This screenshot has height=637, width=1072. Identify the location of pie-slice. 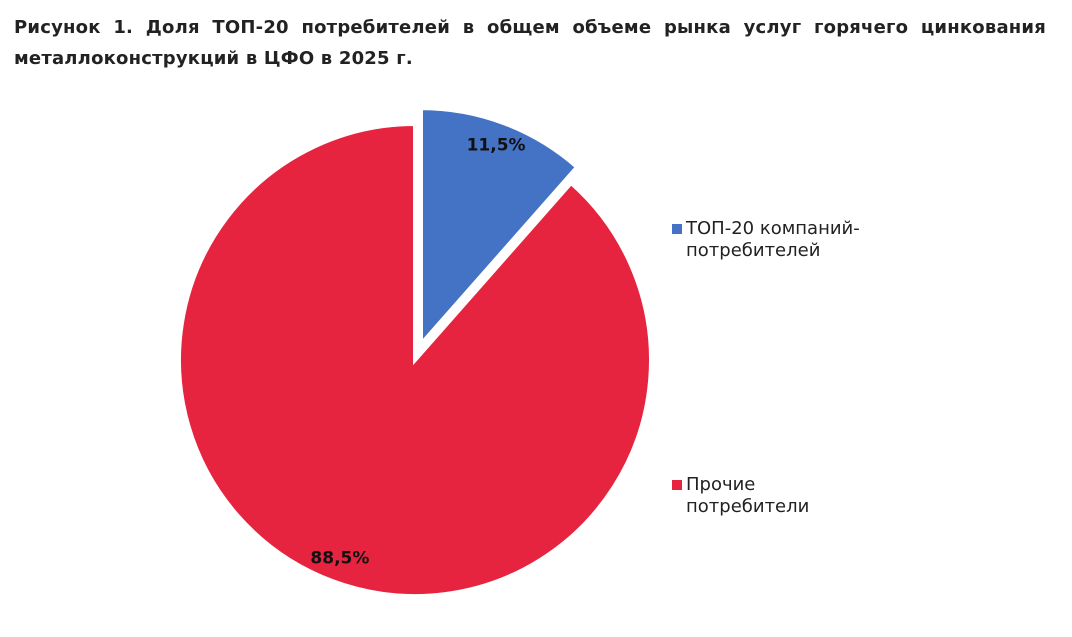
(499, 228).